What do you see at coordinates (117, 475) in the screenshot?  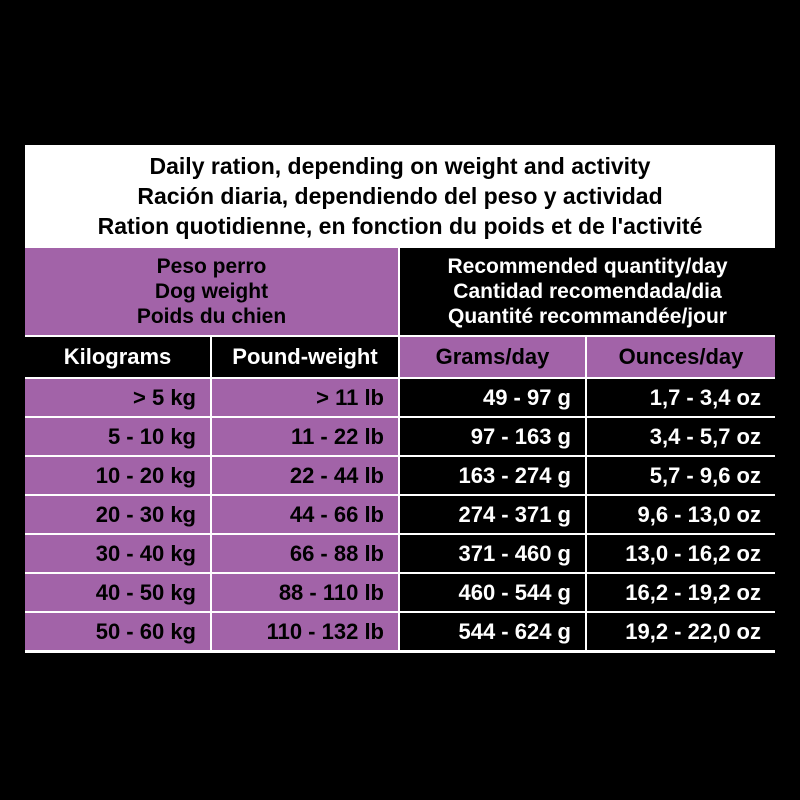 I see `table-cell: 10 - 20 kg` at bounding box center [117, 475].